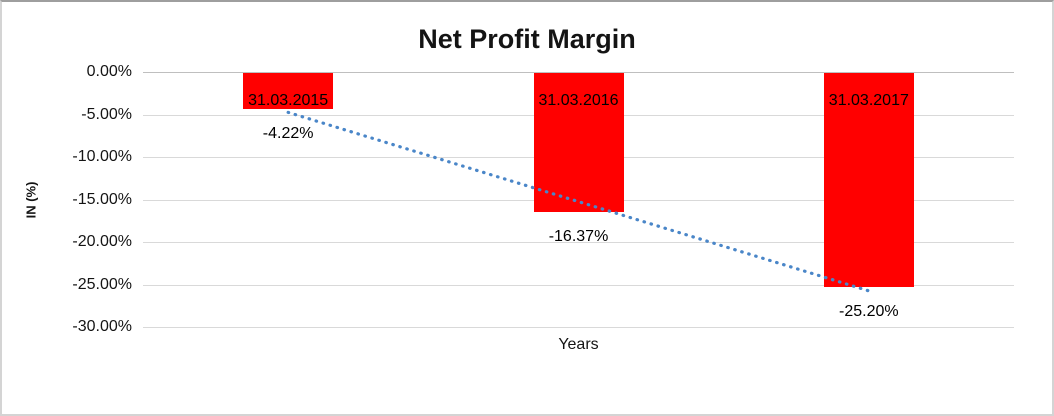 The height and width of the screenshot is (416, 1054). What do you see at coordinates (578, 100) in the screenshot?
I see `bar-category-label: 31.03.2016` at bounding box center [578, 100].